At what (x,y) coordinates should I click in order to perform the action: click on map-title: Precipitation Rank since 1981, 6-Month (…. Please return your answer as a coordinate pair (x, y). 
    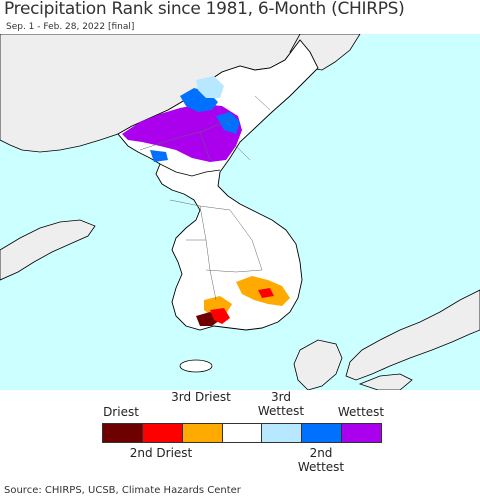
    Looking at the image, I should click on (204, 9).